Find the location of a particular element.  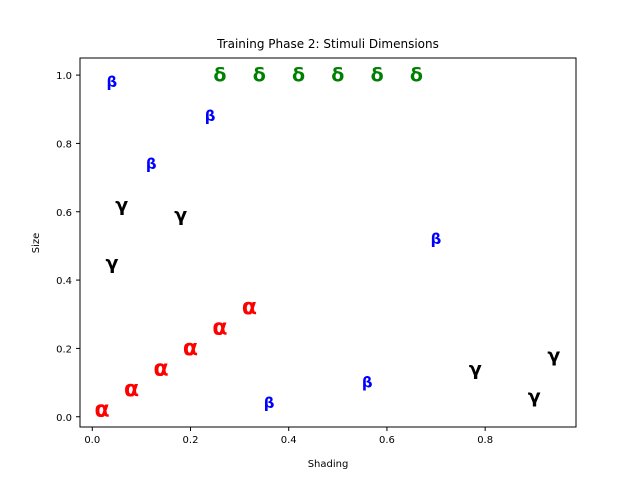

y-tick-label: 1.0 is located at coordinates (64, 76).